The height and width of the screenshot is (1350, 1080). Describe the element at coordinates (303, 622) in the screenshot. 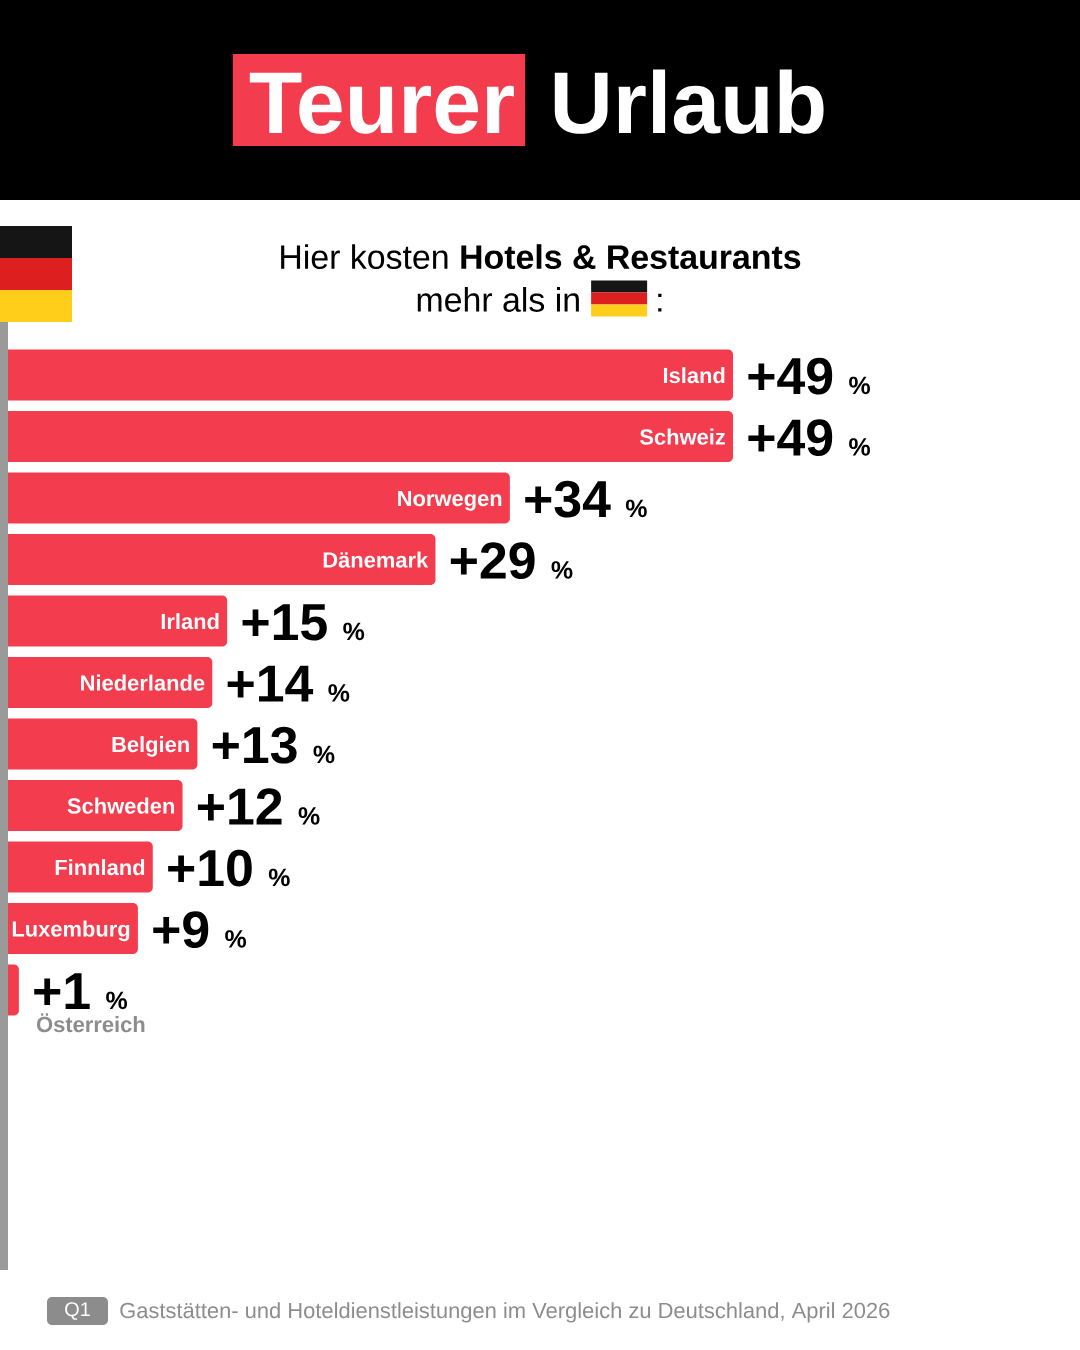

I see `data-label: +15 %` at that location.